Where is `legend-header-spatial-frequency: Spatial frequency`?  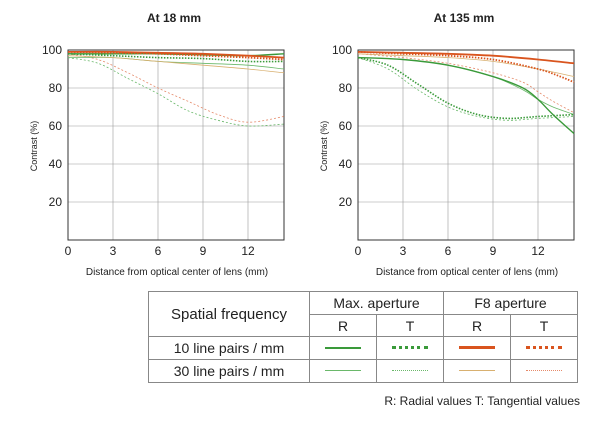
legend-header-spatial-frequency: Spatial frequency is located at coordinates (229, 314).